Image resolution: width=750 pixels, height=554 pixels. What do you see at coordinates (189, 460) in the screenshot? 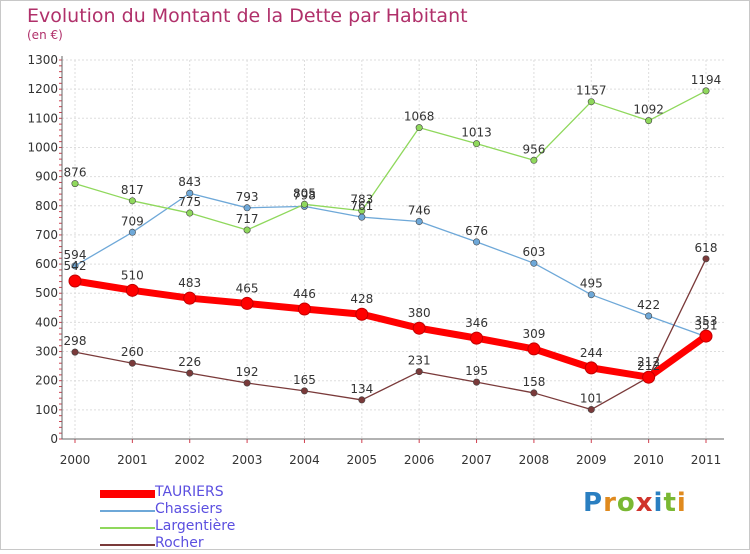
I see `x-tick-label: 2002` at bounding box center [189, 460].